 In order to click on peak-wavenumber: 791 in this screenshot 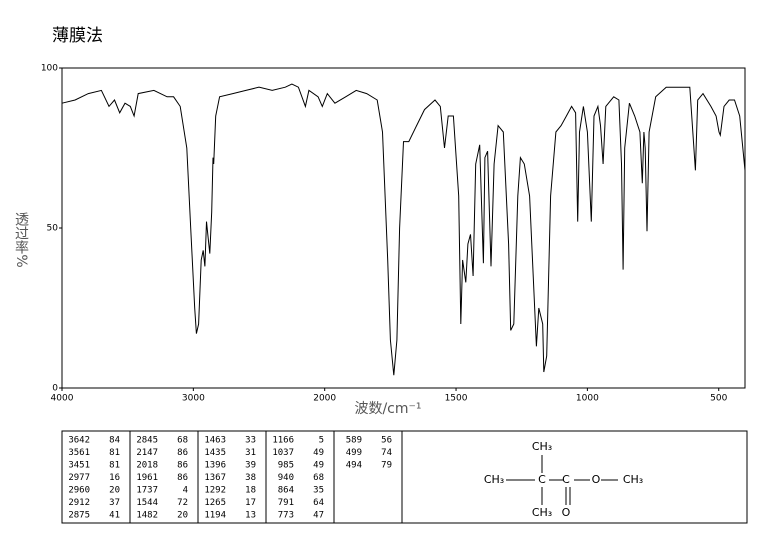, I will do `click(286, 503)`.